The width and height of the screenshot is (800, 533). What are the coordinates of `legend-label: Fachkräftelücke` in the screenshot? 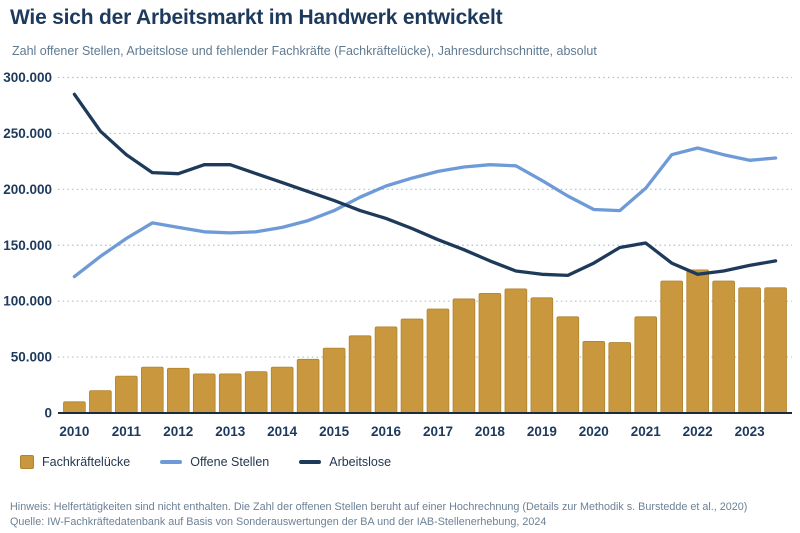 It's located at (86, 462).